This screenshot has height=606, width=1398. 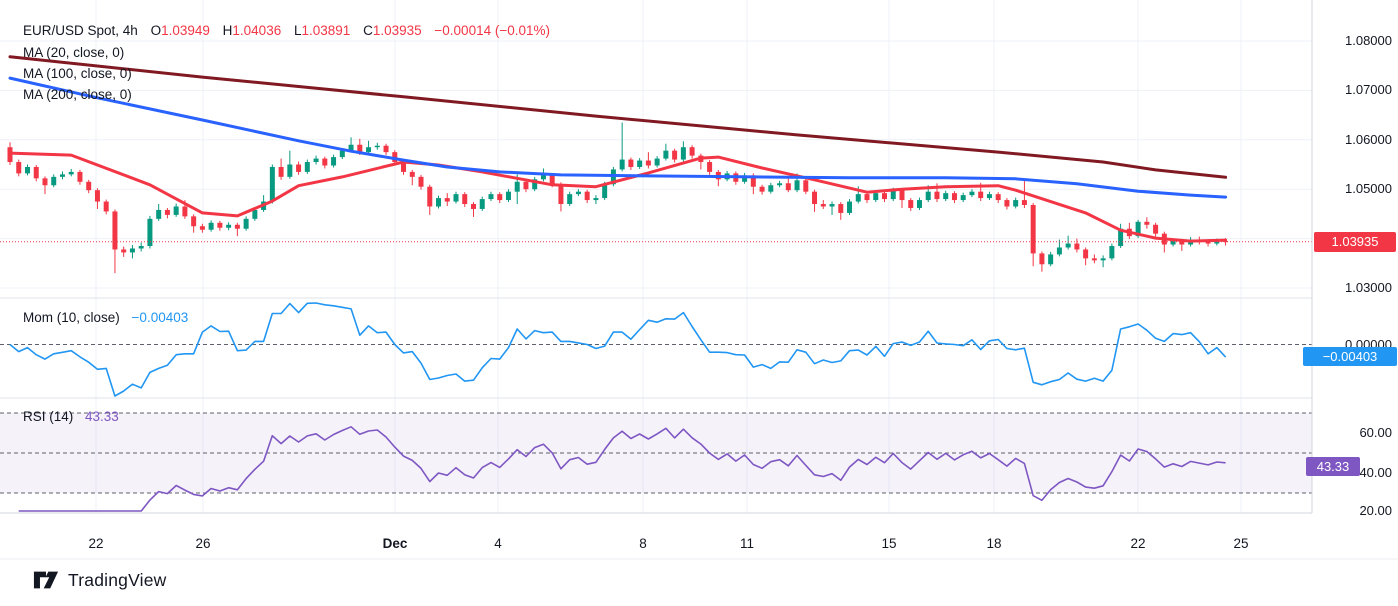 What do you see at coordinates (498, 543) in the screenshot?
I see `time-axis-label: 4` at bounding box center [498, 543].